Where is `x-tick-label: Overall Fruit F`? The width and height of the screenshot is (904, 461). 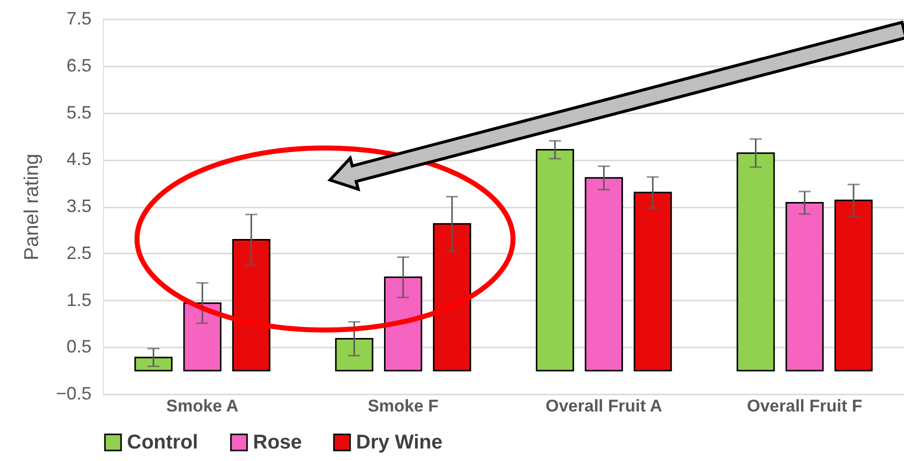
x-tick-label: Overall Fruit F is located at coordinates (804, 406).